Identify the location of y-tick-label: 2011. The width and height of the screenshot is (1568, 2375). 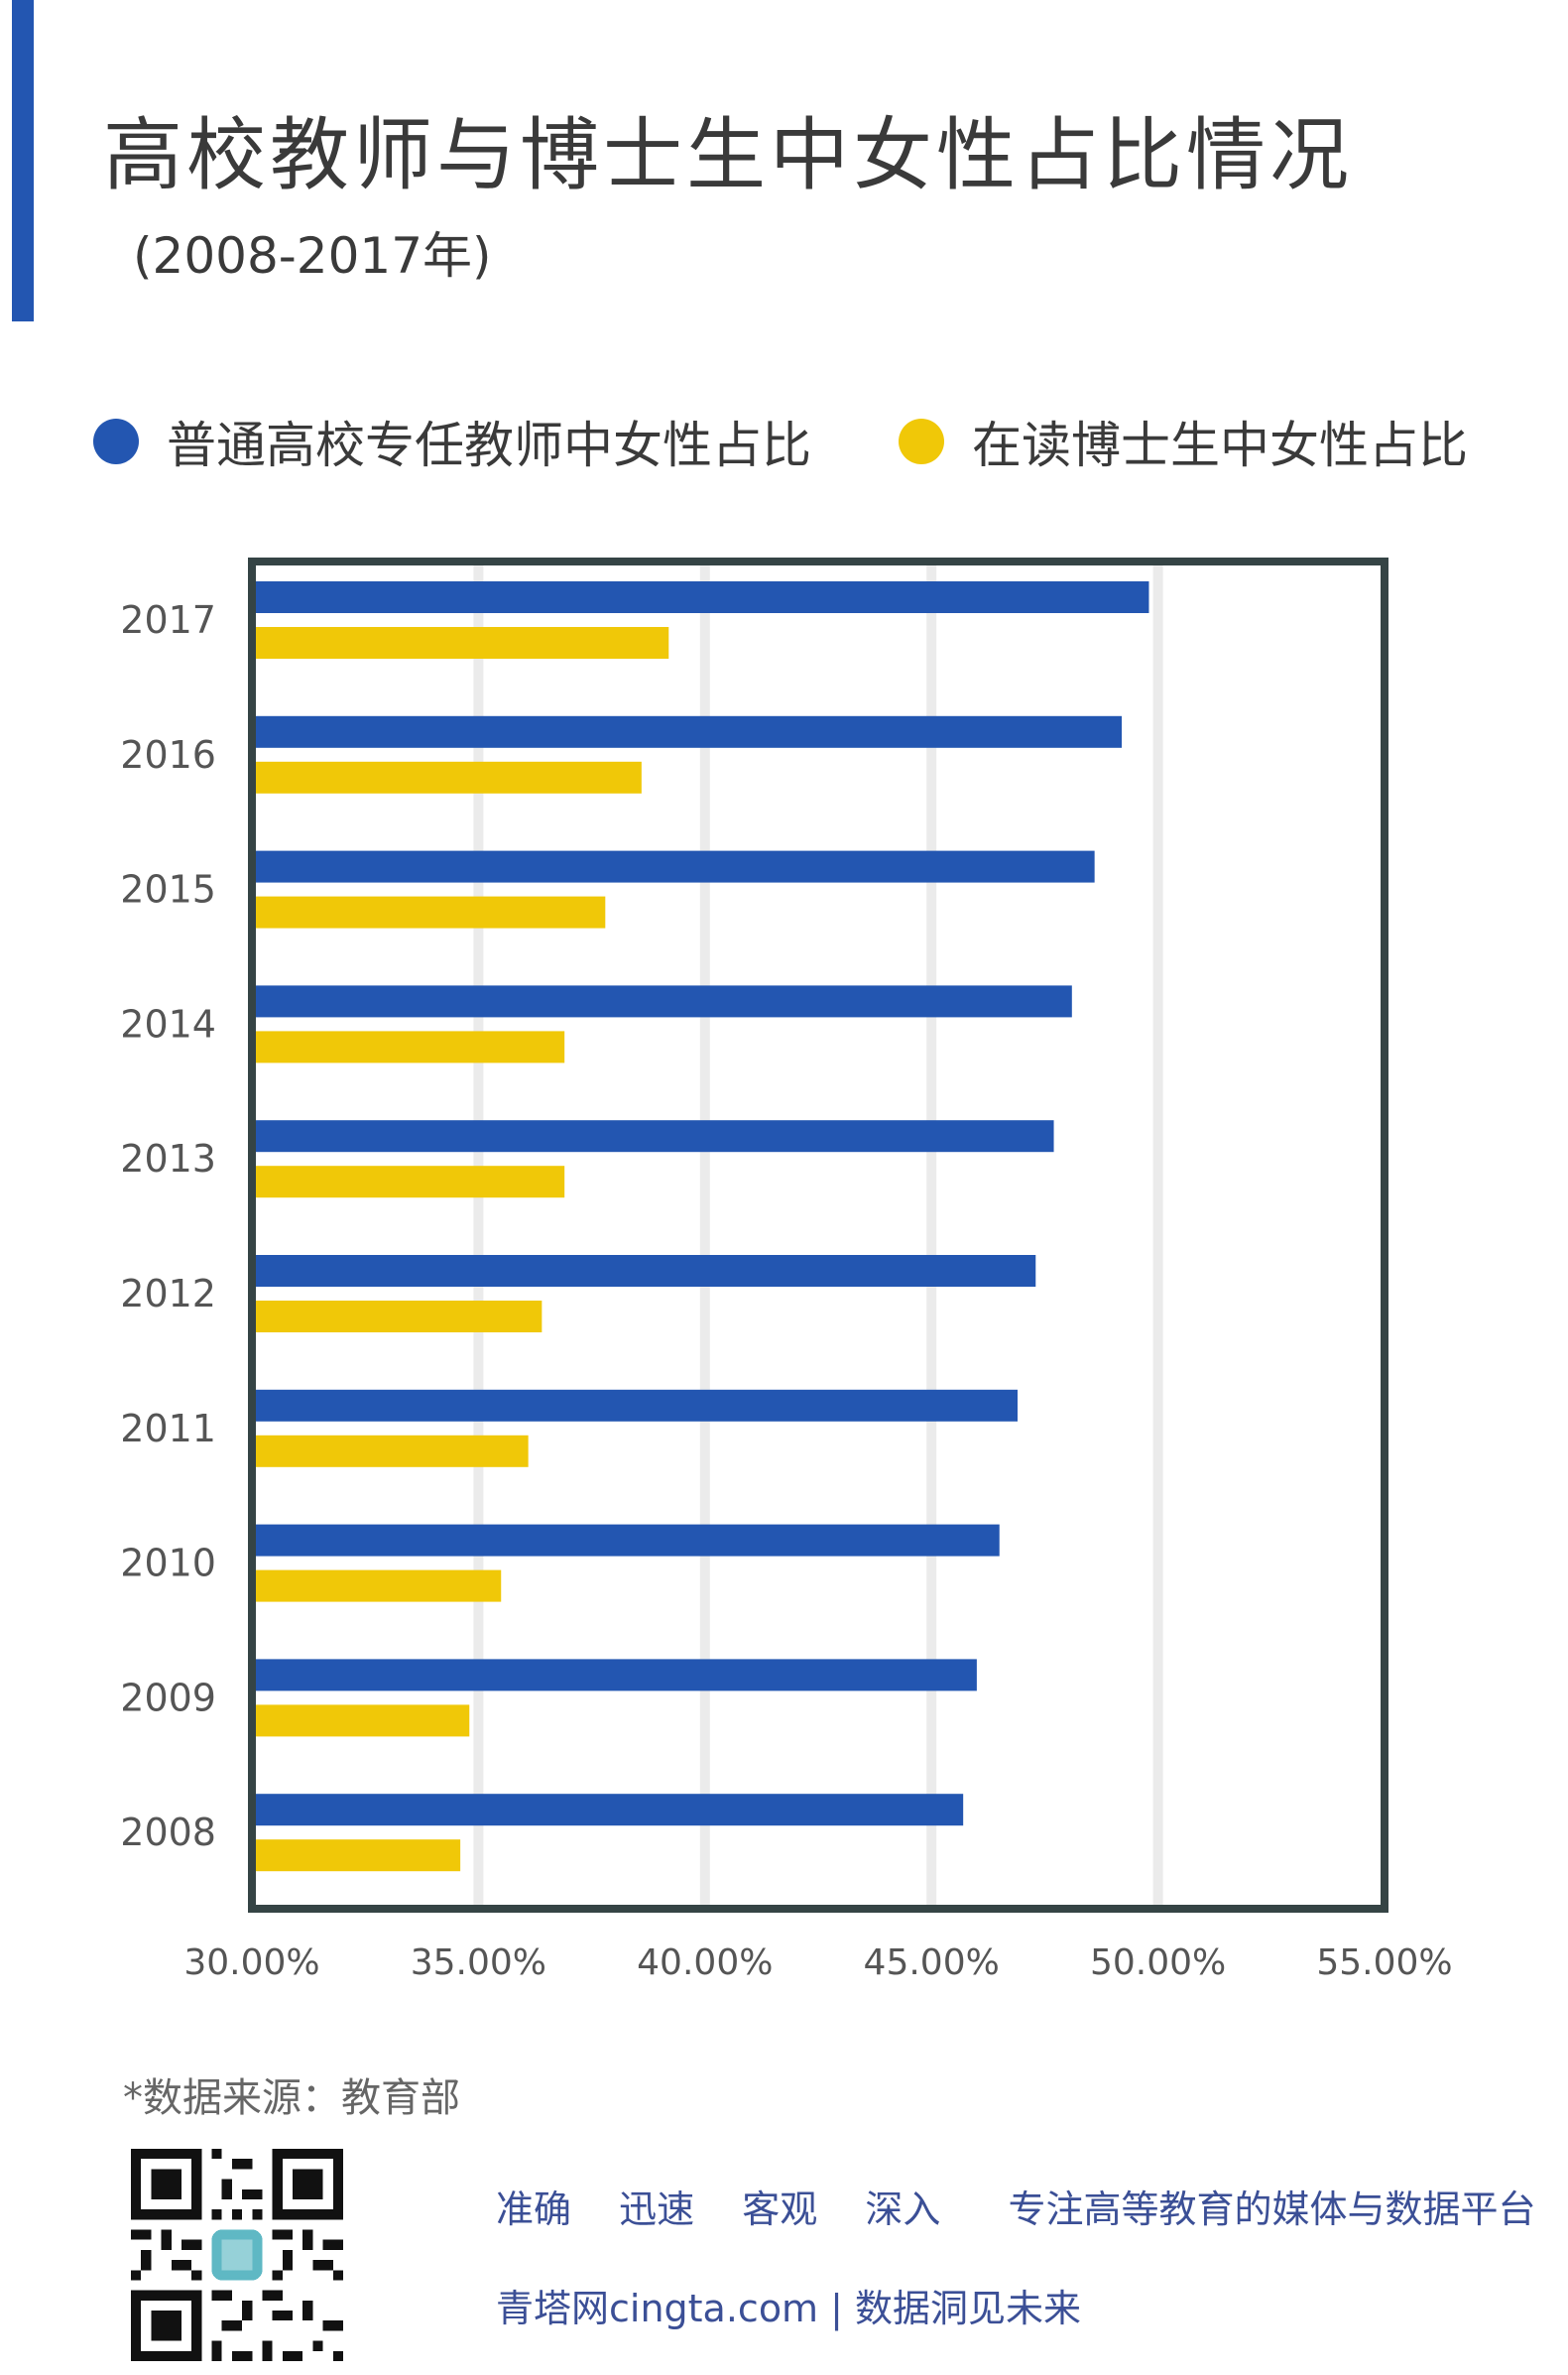
(168, 1429).